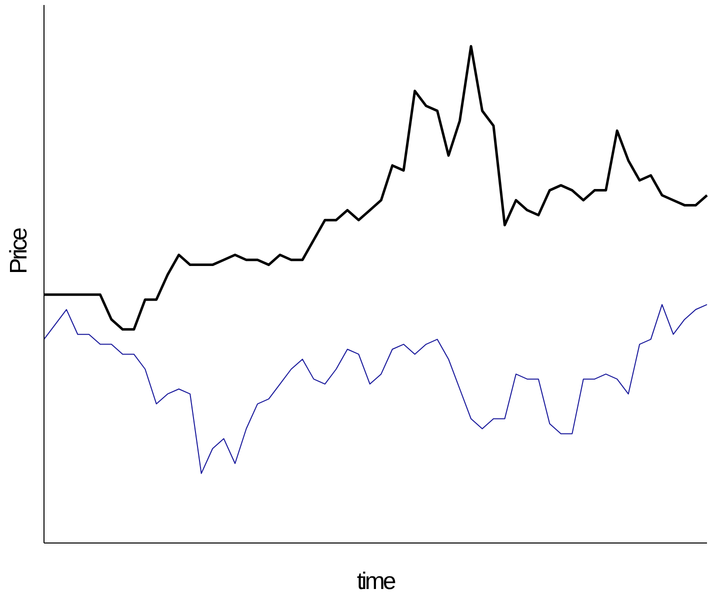  What do you see at coordinates (19, 251) in the screenshot?
I see `y-axis-title: Price` at bounding box center [19, 251].